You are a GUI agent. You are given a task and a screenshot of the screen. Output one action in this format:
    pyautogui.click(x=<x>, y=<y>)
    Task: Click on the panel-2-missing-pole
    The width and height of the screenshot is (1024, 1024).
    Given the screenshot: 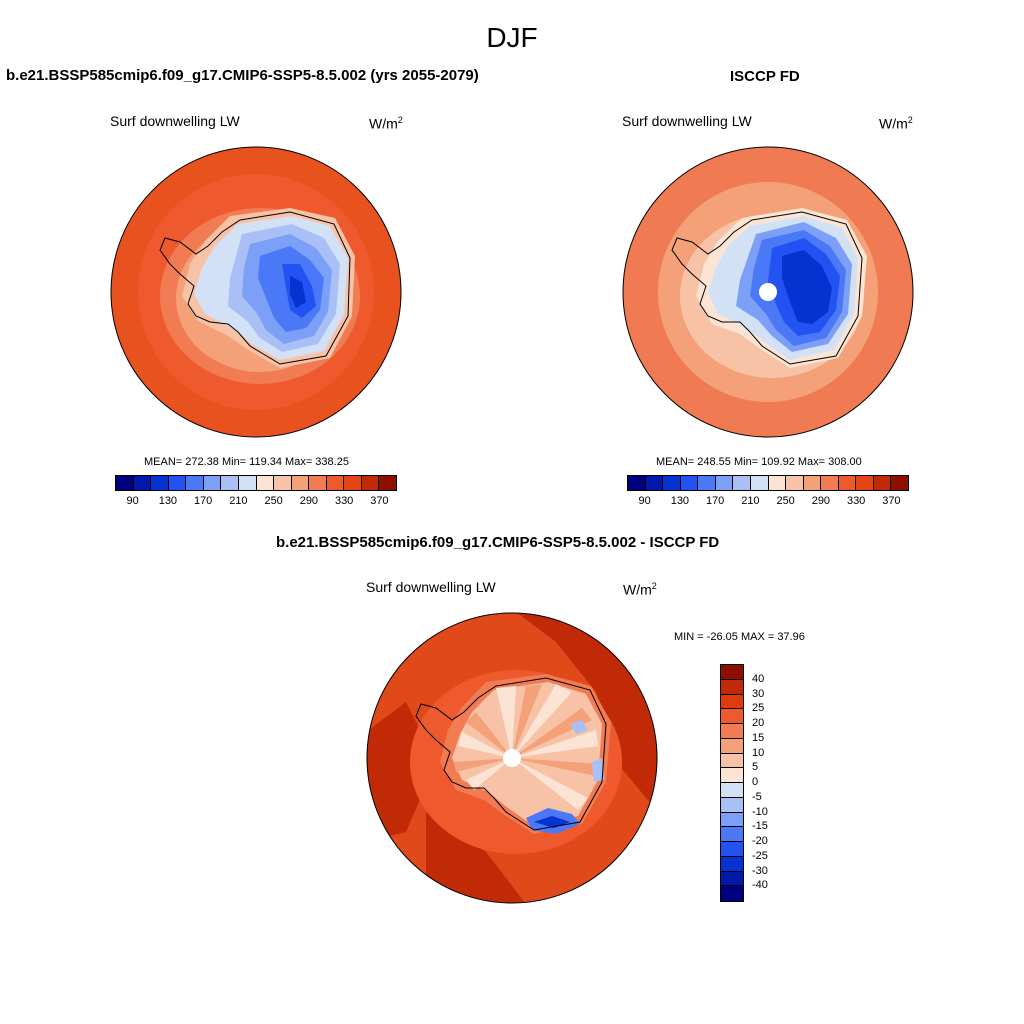 What is the action you would take?
    pyautogui.click(x=768, y=292)
    